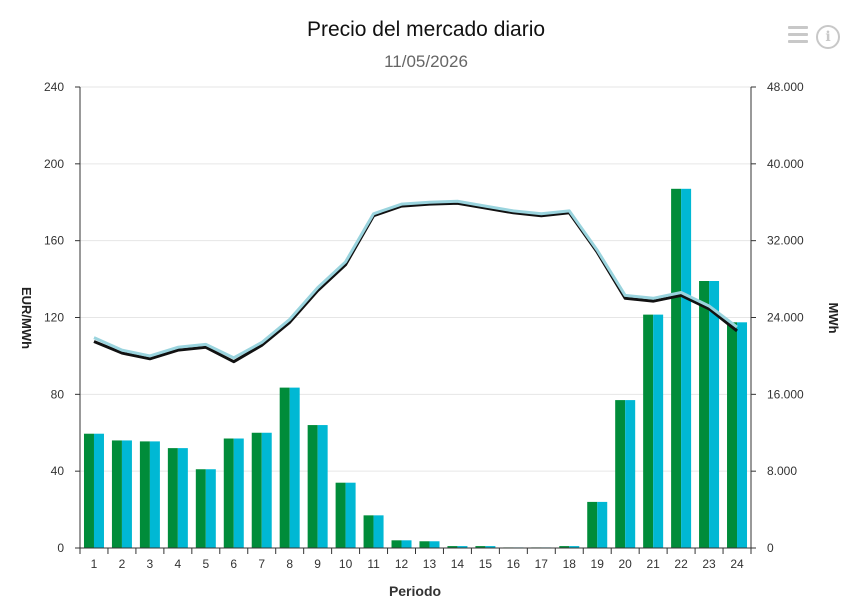 Image resolution: width=852 pixels, height=612 pixels. What do you see at coordinates (833, 317) in the screenshot?
I see `y-axis-right-label: MWh` at bounding box center [833, 317].